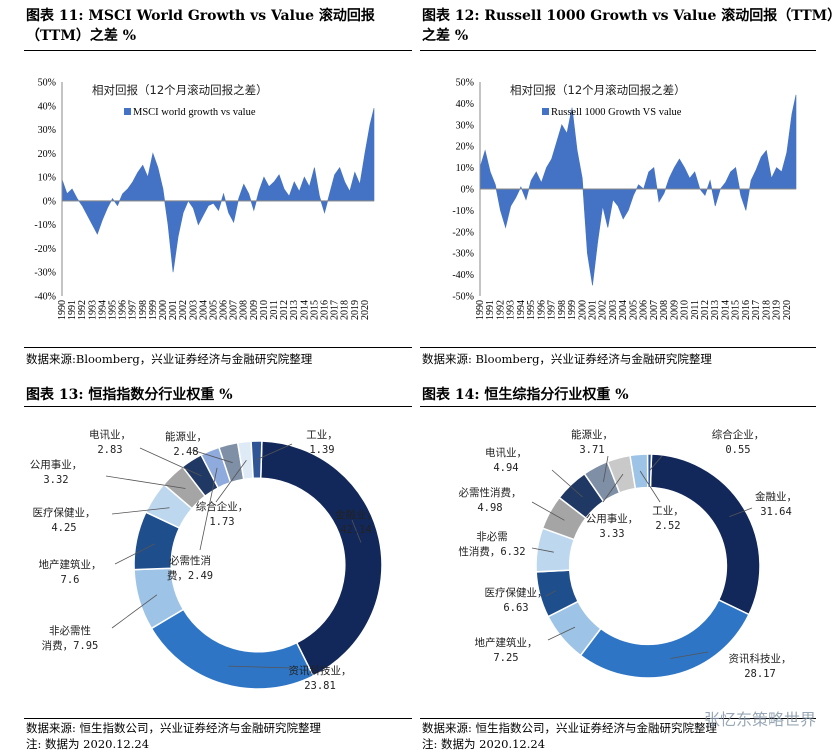 The height and width of the screenshot is (754, 838). I want to click on chart-12-xtick-label: 2014, so click(725, 310).